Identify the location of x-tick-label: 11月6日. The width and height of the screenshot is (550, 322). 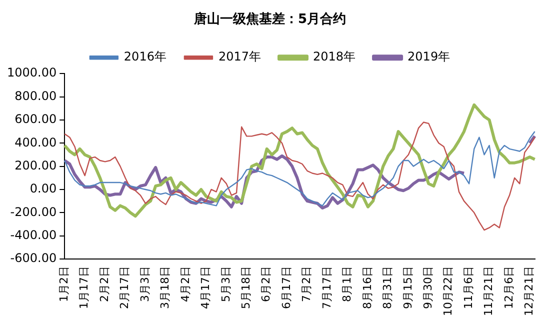
(468, 288).